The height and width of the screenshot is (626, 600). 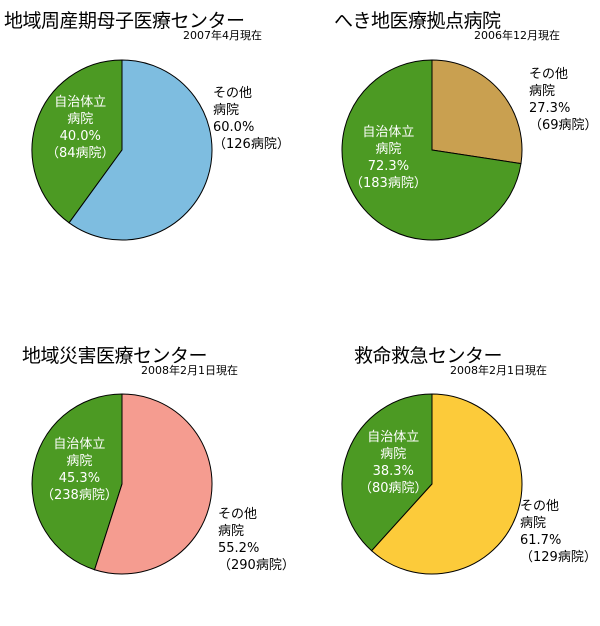 I want to click on chart-title: 地域周産期母子医療センター, so click(x=124, y=21).